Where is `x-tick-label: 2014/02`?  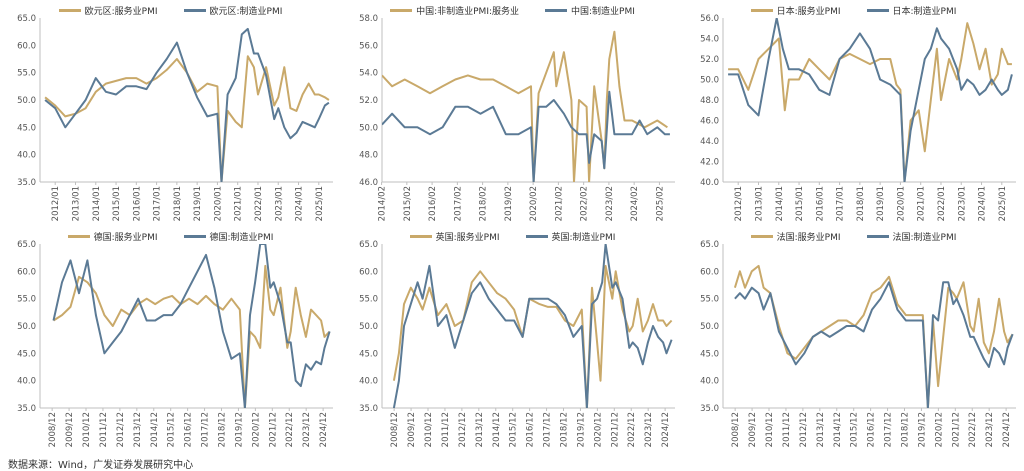
x-tick-label: 2014/02 is located at coordinates (383, 203).